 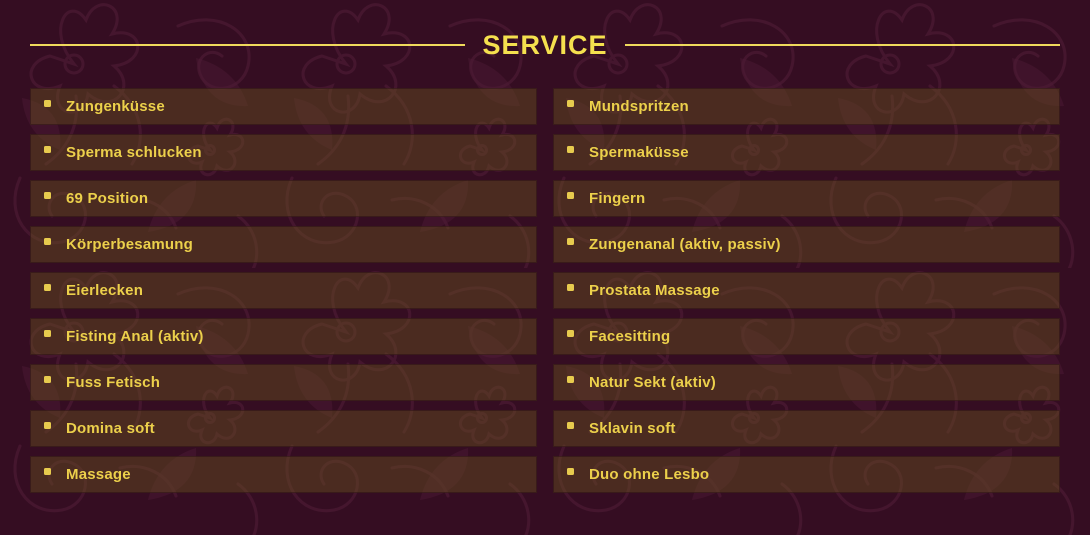 What do you see at coordinates (806, 152) in the screenshot?
I see `service-item: Spermaküsse` at bounding box center [806, 152].